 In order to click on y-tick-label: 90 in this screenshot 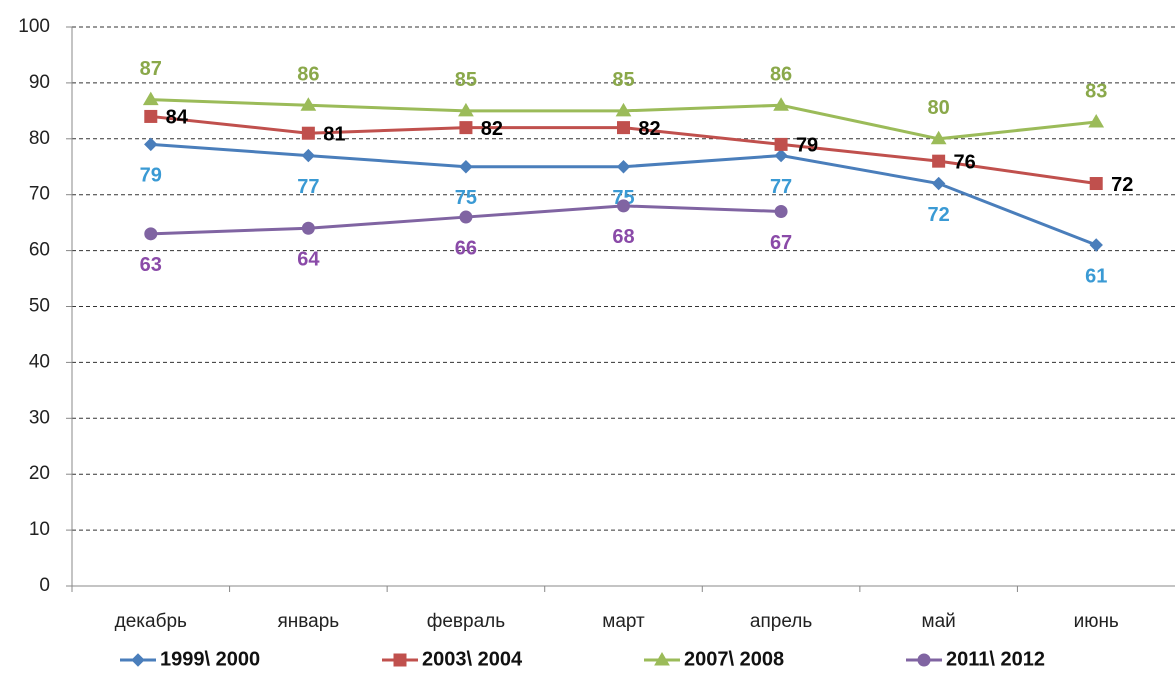, I will do `click(39, 82)`.